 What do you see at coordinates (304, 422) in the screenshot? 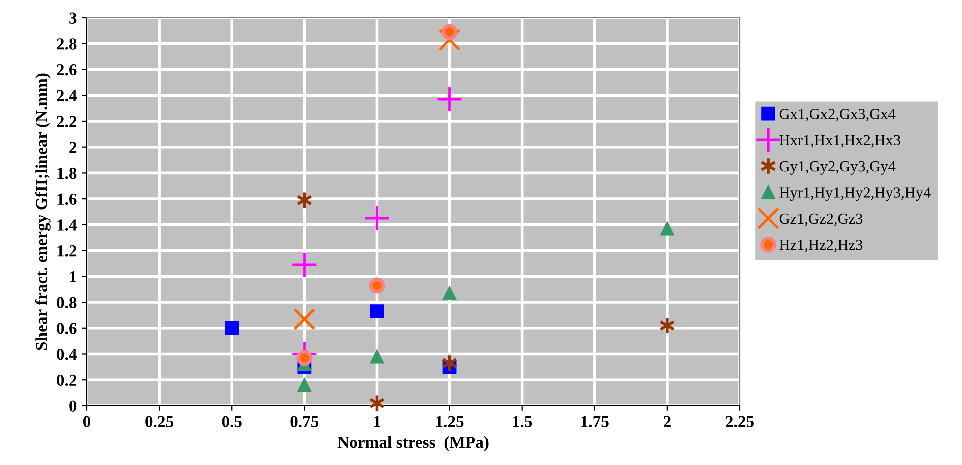
I see `x-tick-label: 0.75` at bounding box center [304, 422].